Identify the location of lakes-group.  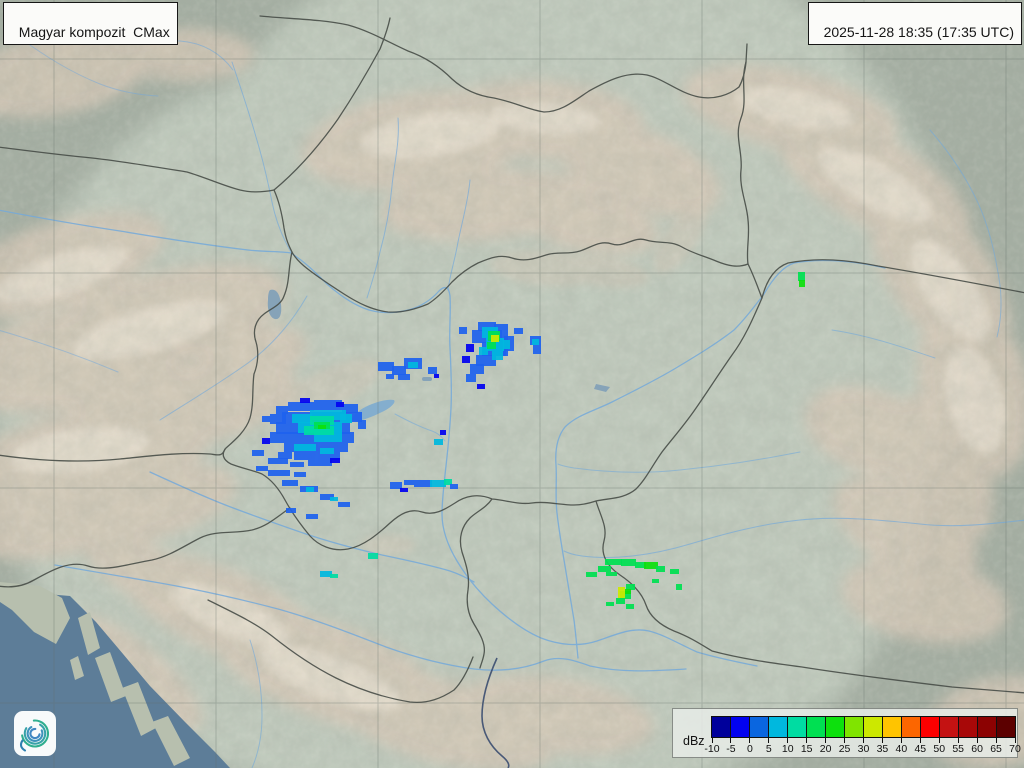
(438, 355).